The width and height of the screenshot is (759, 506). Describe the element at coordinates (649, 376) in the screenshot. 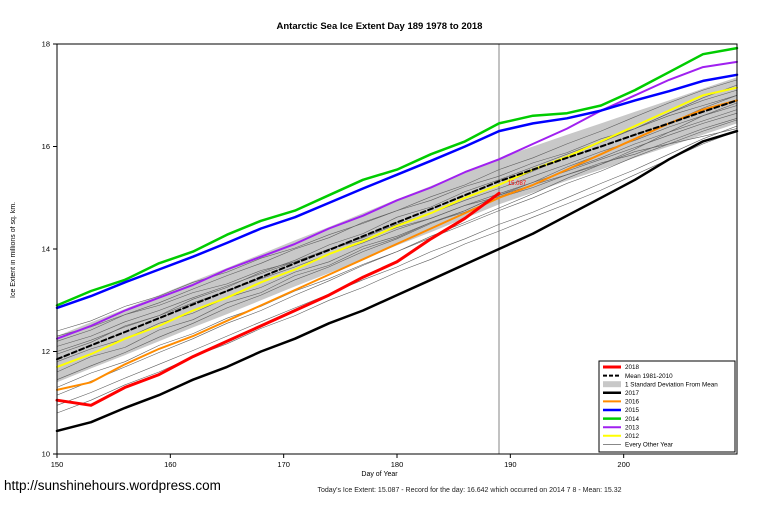

I see `legend-label: Mean 1981-2010` at that location.